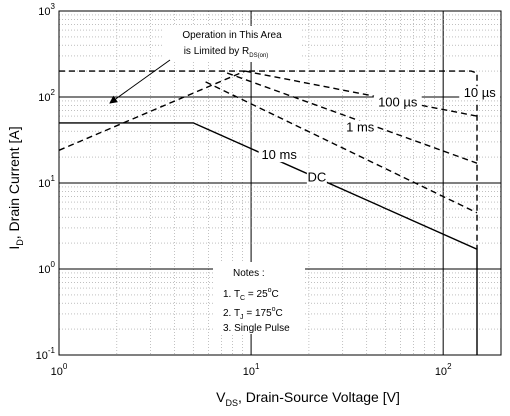 Image resolution: width=510 pixels, height=416 pixels. I want to click on notes-item-2: 2. TJ = 175oC, so click(253, 313).